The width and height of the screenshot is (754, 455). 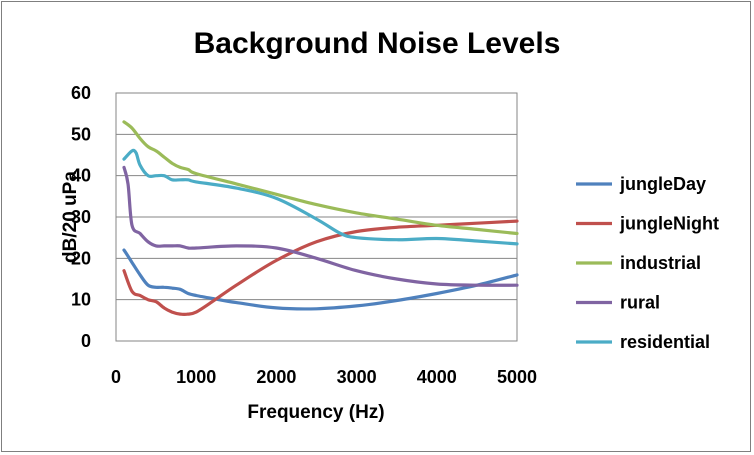 What do you see at coordinates (196, 377) in the screenshot?
I see `x-tick-label: 1000` at bounding box center [196, 377].